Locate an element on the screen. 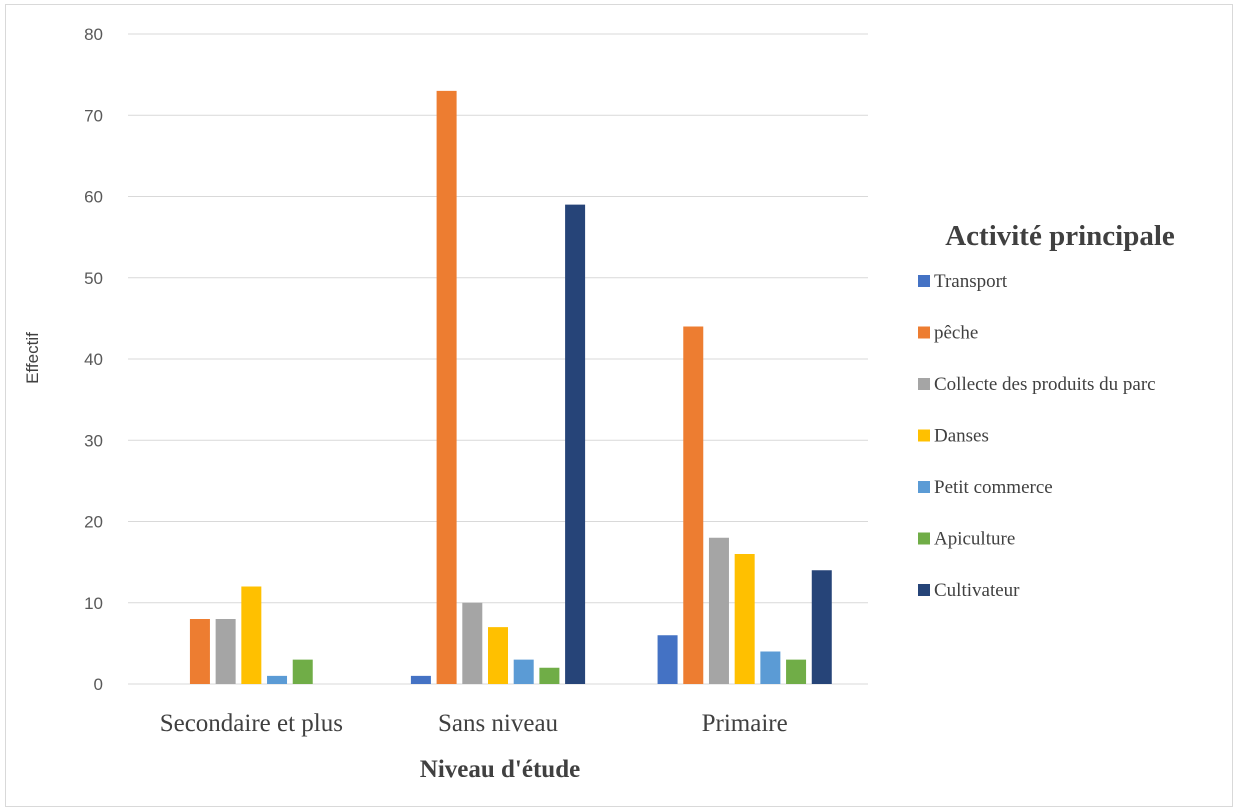  category-label: Secondaire et plus is located at coordinates (251, 723).